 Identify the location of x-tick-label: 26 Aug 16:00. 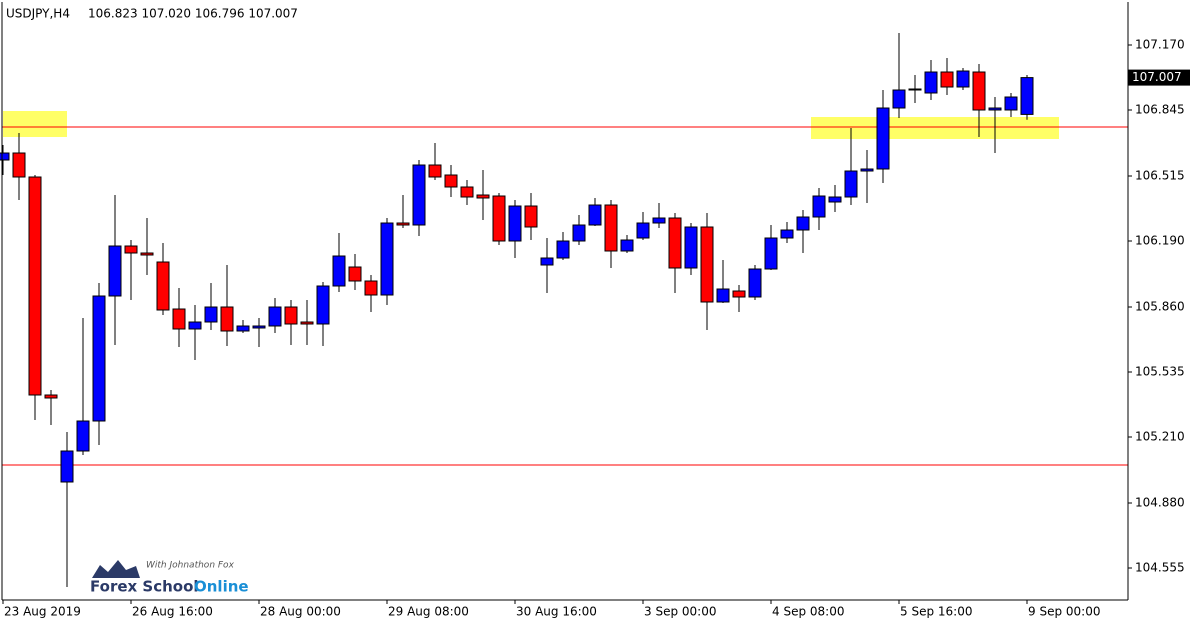
(172, 612).